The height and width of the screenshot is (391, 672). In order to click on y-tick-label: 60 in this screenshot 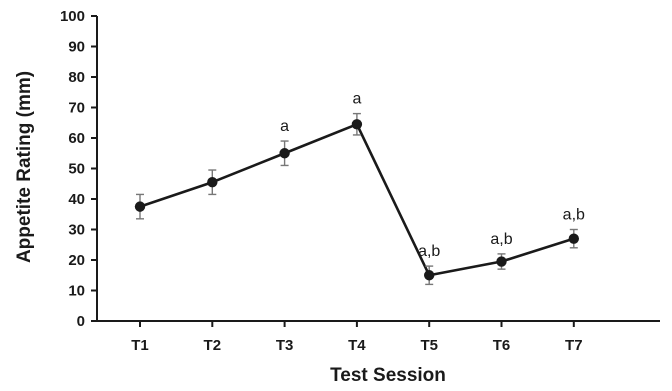, I will do `click(76, 138)`.